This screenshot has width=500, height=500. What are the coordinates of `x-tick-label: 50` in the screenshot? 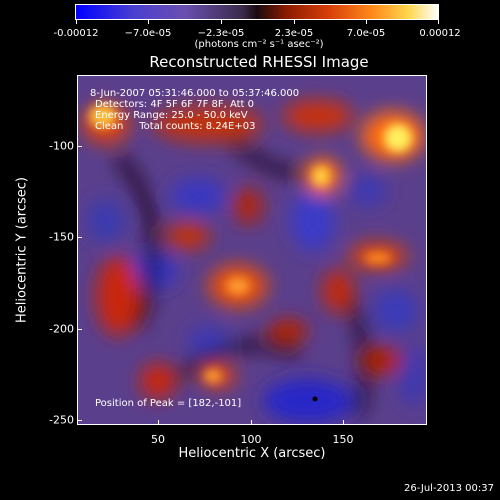 It's located at (158, 439).